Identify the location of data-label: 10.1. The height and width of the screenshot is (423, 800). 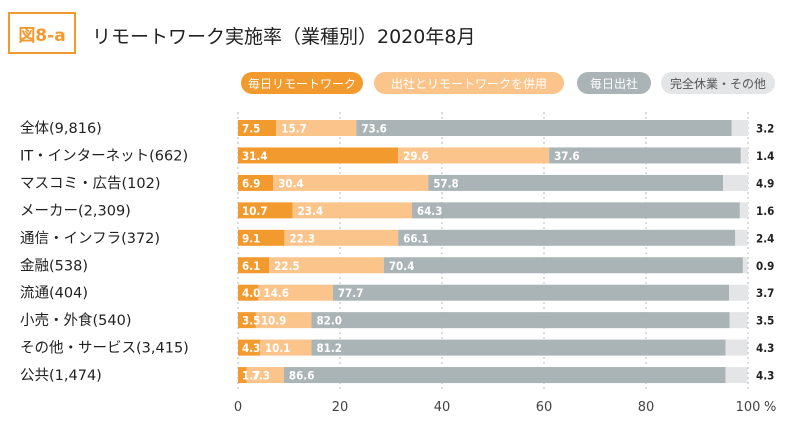
(278, 348).